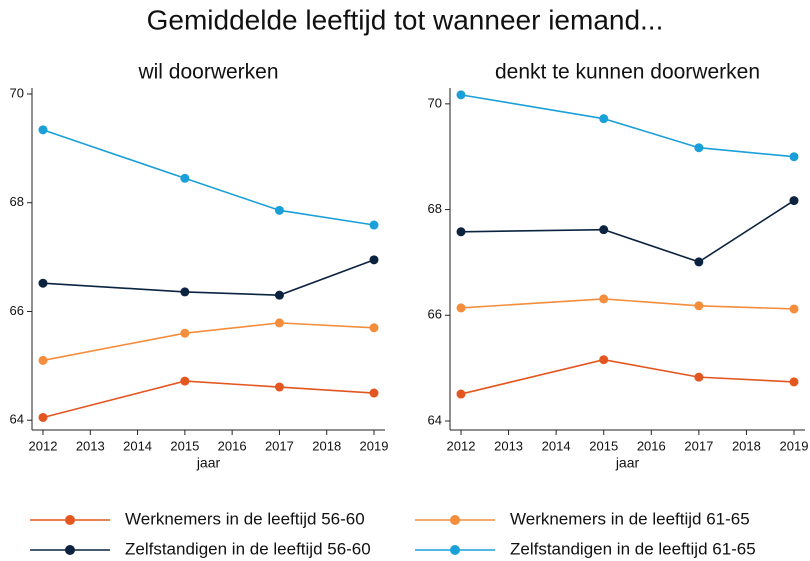 This screenshot has width=810, height=561. I want to click on legend-label: Zelfstandigen in de leeftijd 56-60, so click(248, 548).